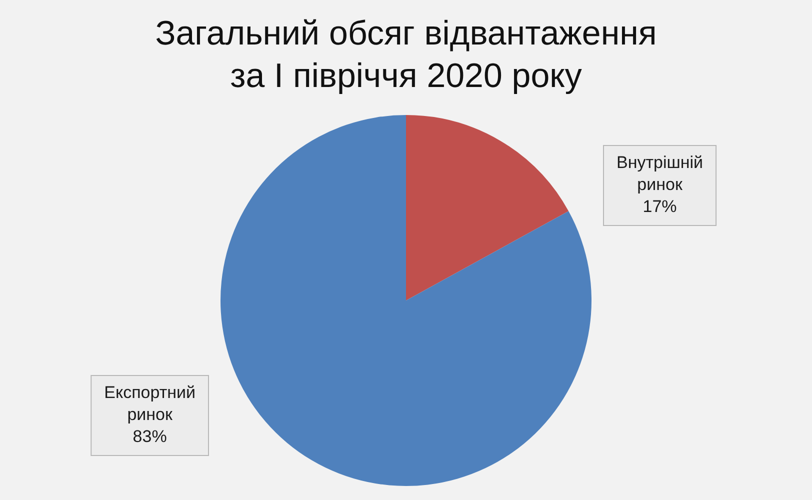  Describe the element at coordinates (149, 436) in the screenshot. I see `data-label: 83%` at that location.